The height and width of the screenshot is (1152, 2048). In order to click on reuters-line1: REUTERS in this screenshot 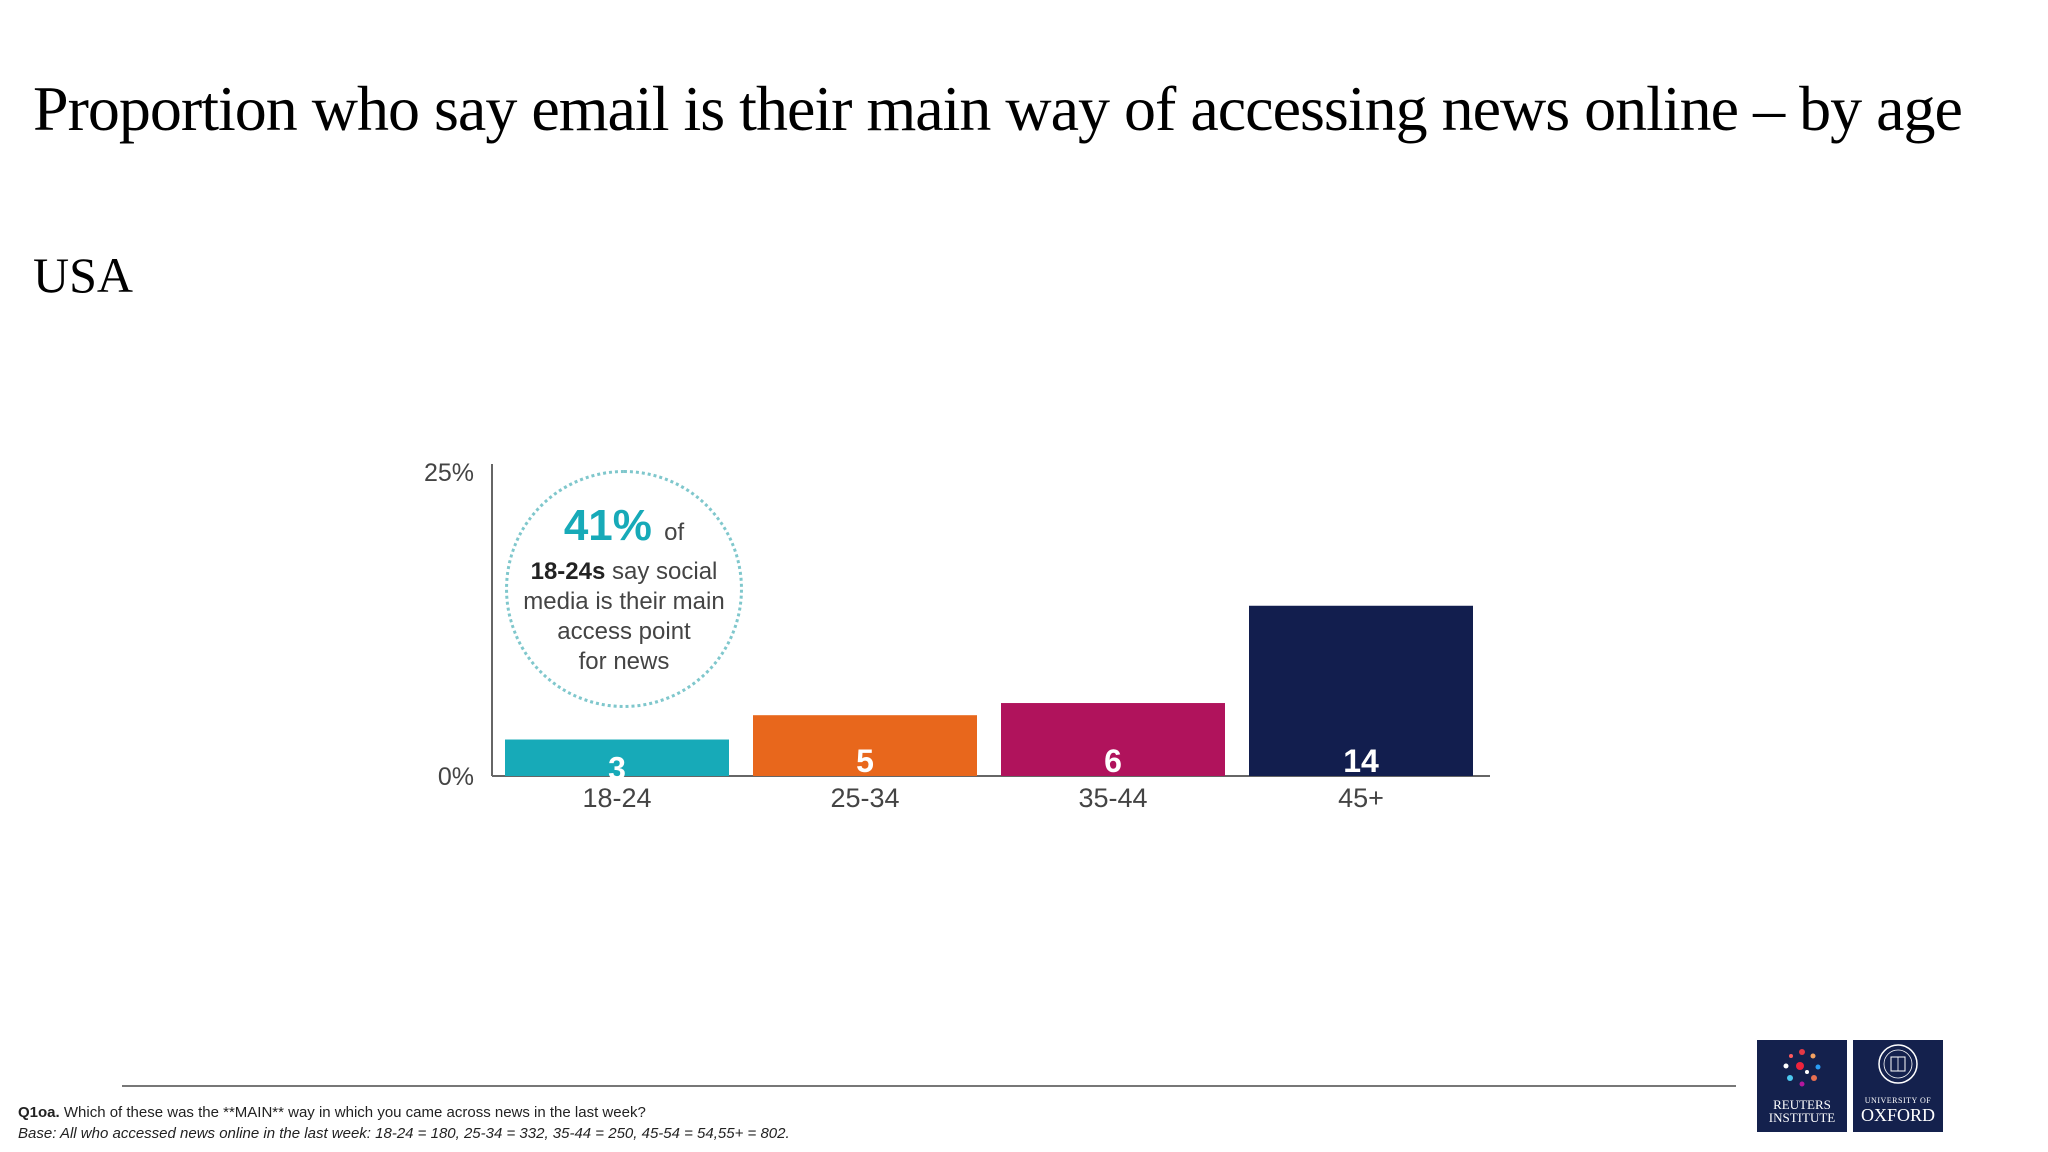, I will do `click(1802, 1104)`.